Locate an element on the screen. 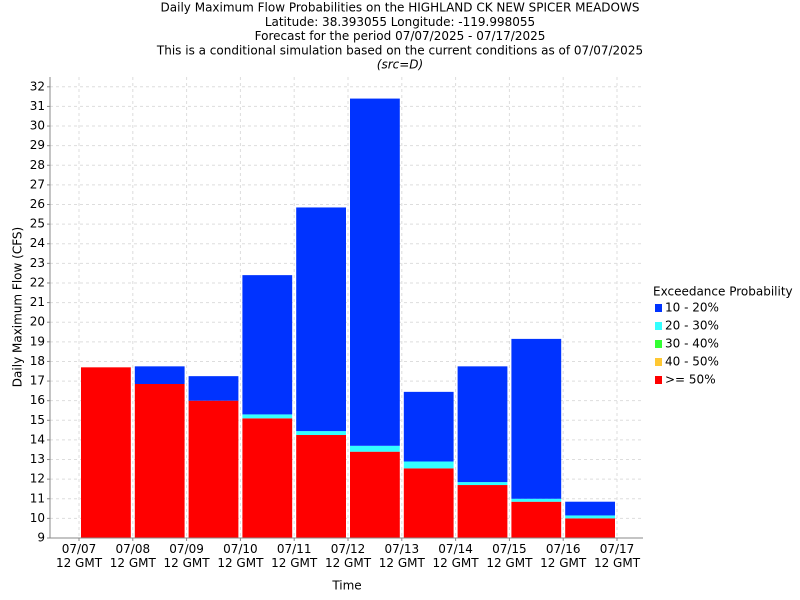 The image size is (800, 600). y-tick-label: 20 is located at coordinates (37, 322).